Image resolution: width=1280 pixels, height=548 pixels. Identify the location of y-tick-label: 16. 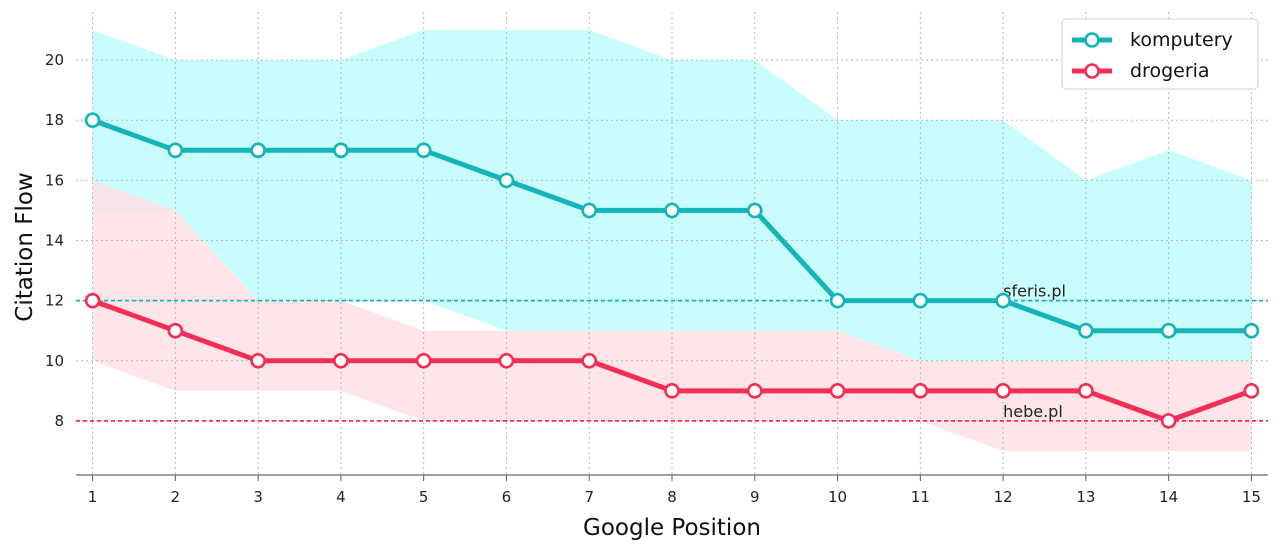
(54, 180).